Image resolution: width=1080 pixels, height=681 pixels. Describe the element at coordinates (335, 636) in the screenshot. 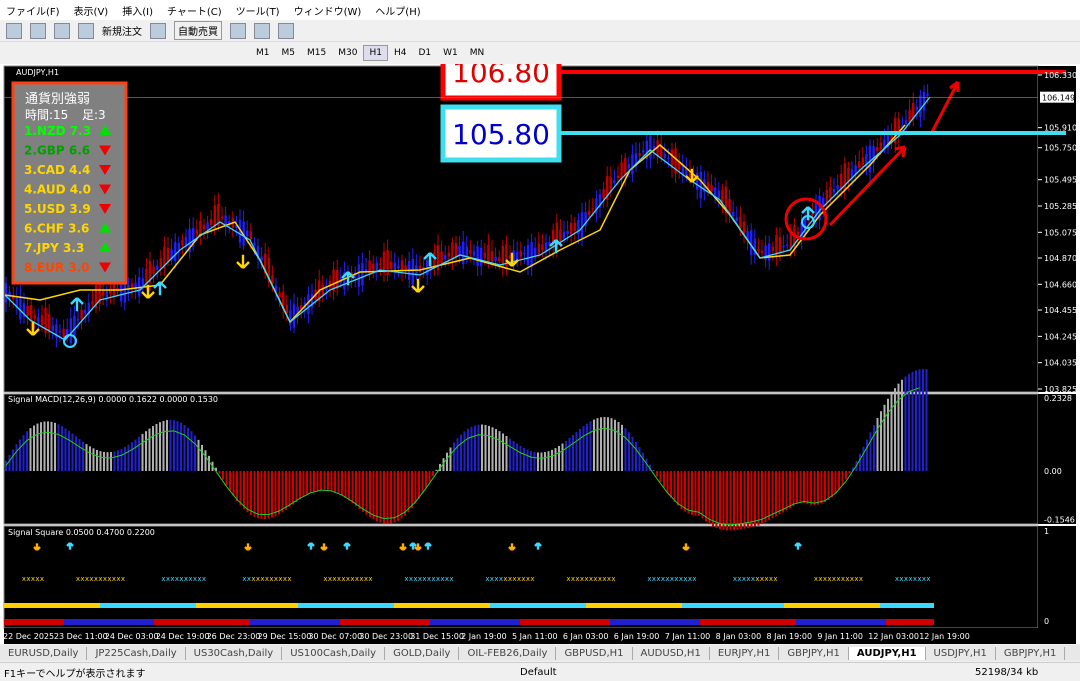

I see `time-label: 30 Dec 07:00` at that location.